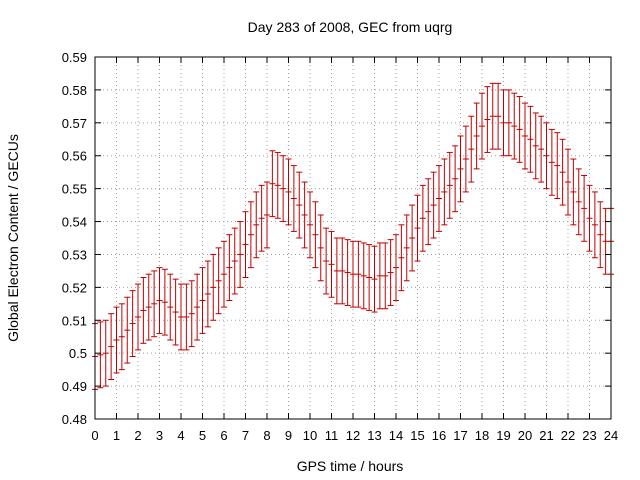 Image resolution: width=640 pixels, height=480 pixels. I want to click on x-tick-label: 14, so click(396, 435).